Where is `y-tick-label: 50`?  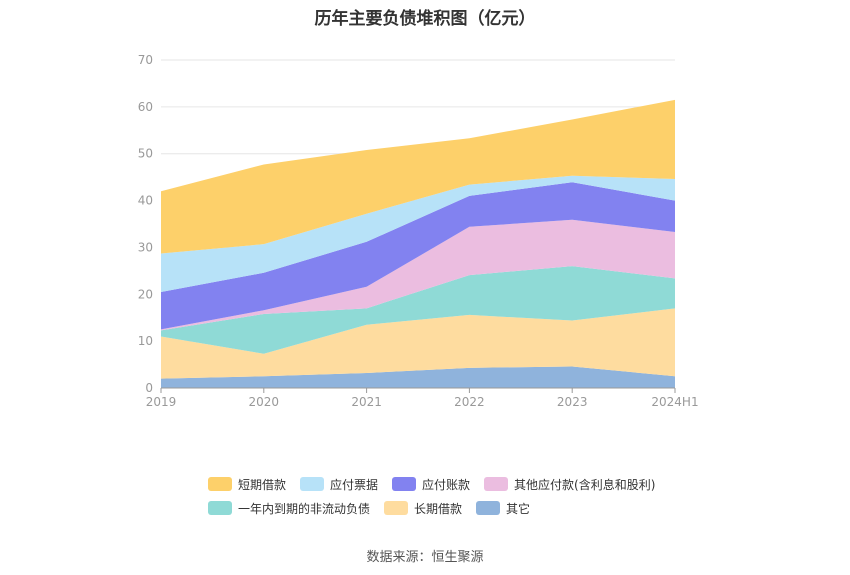
y-tick-label: 50 is located at coordinates (145, 154).